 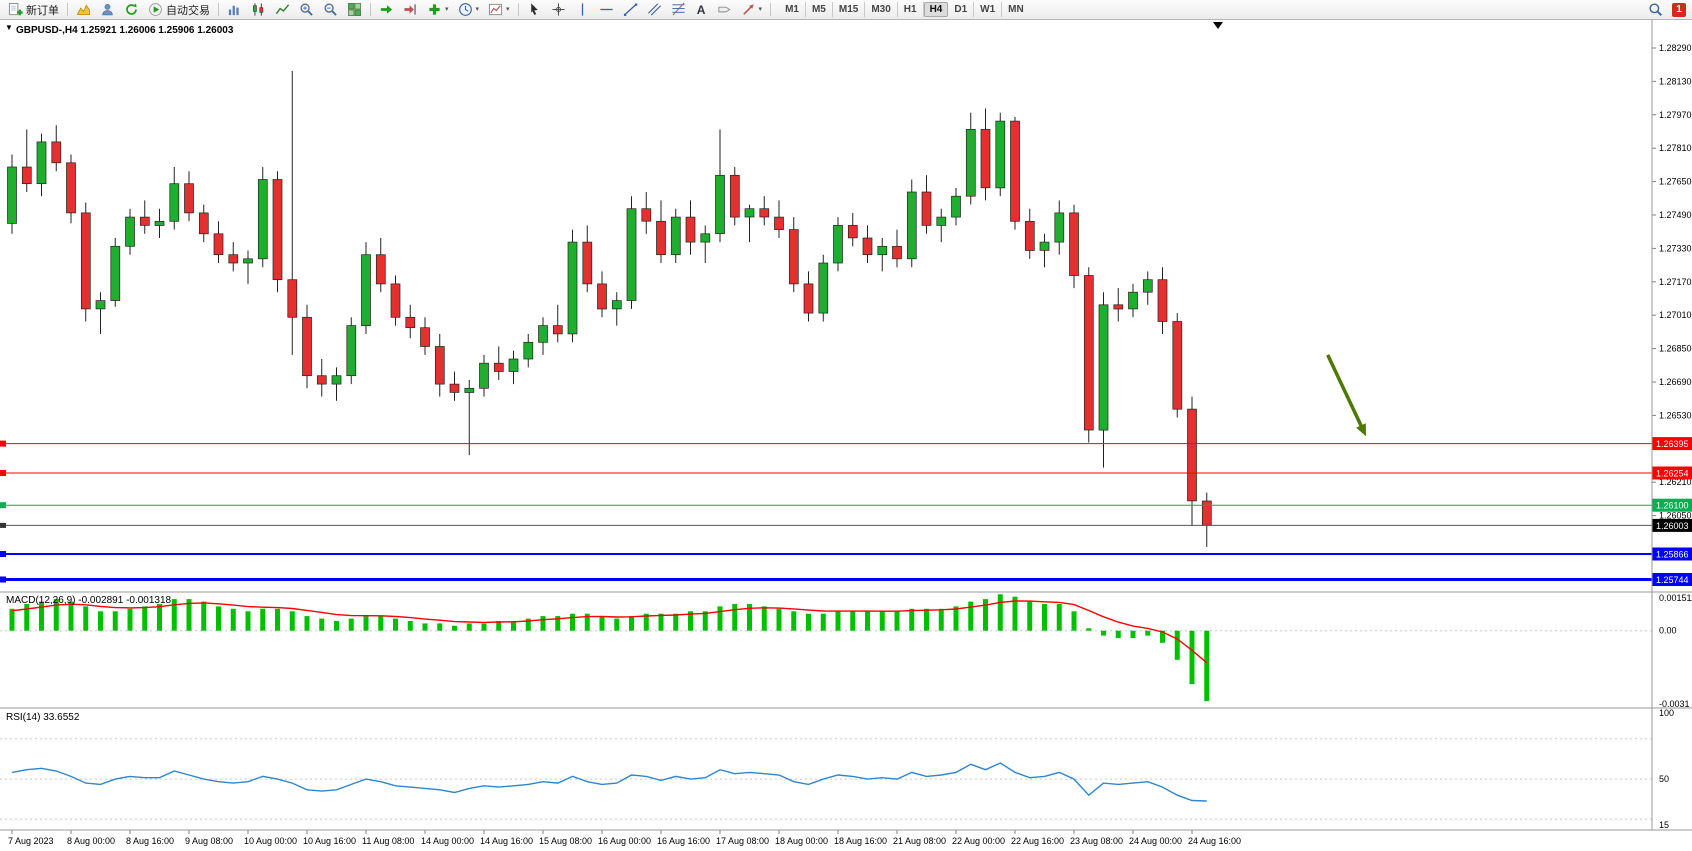 I want to click on one-click-trading-toggle: ▼, so click(x=9, y=27).